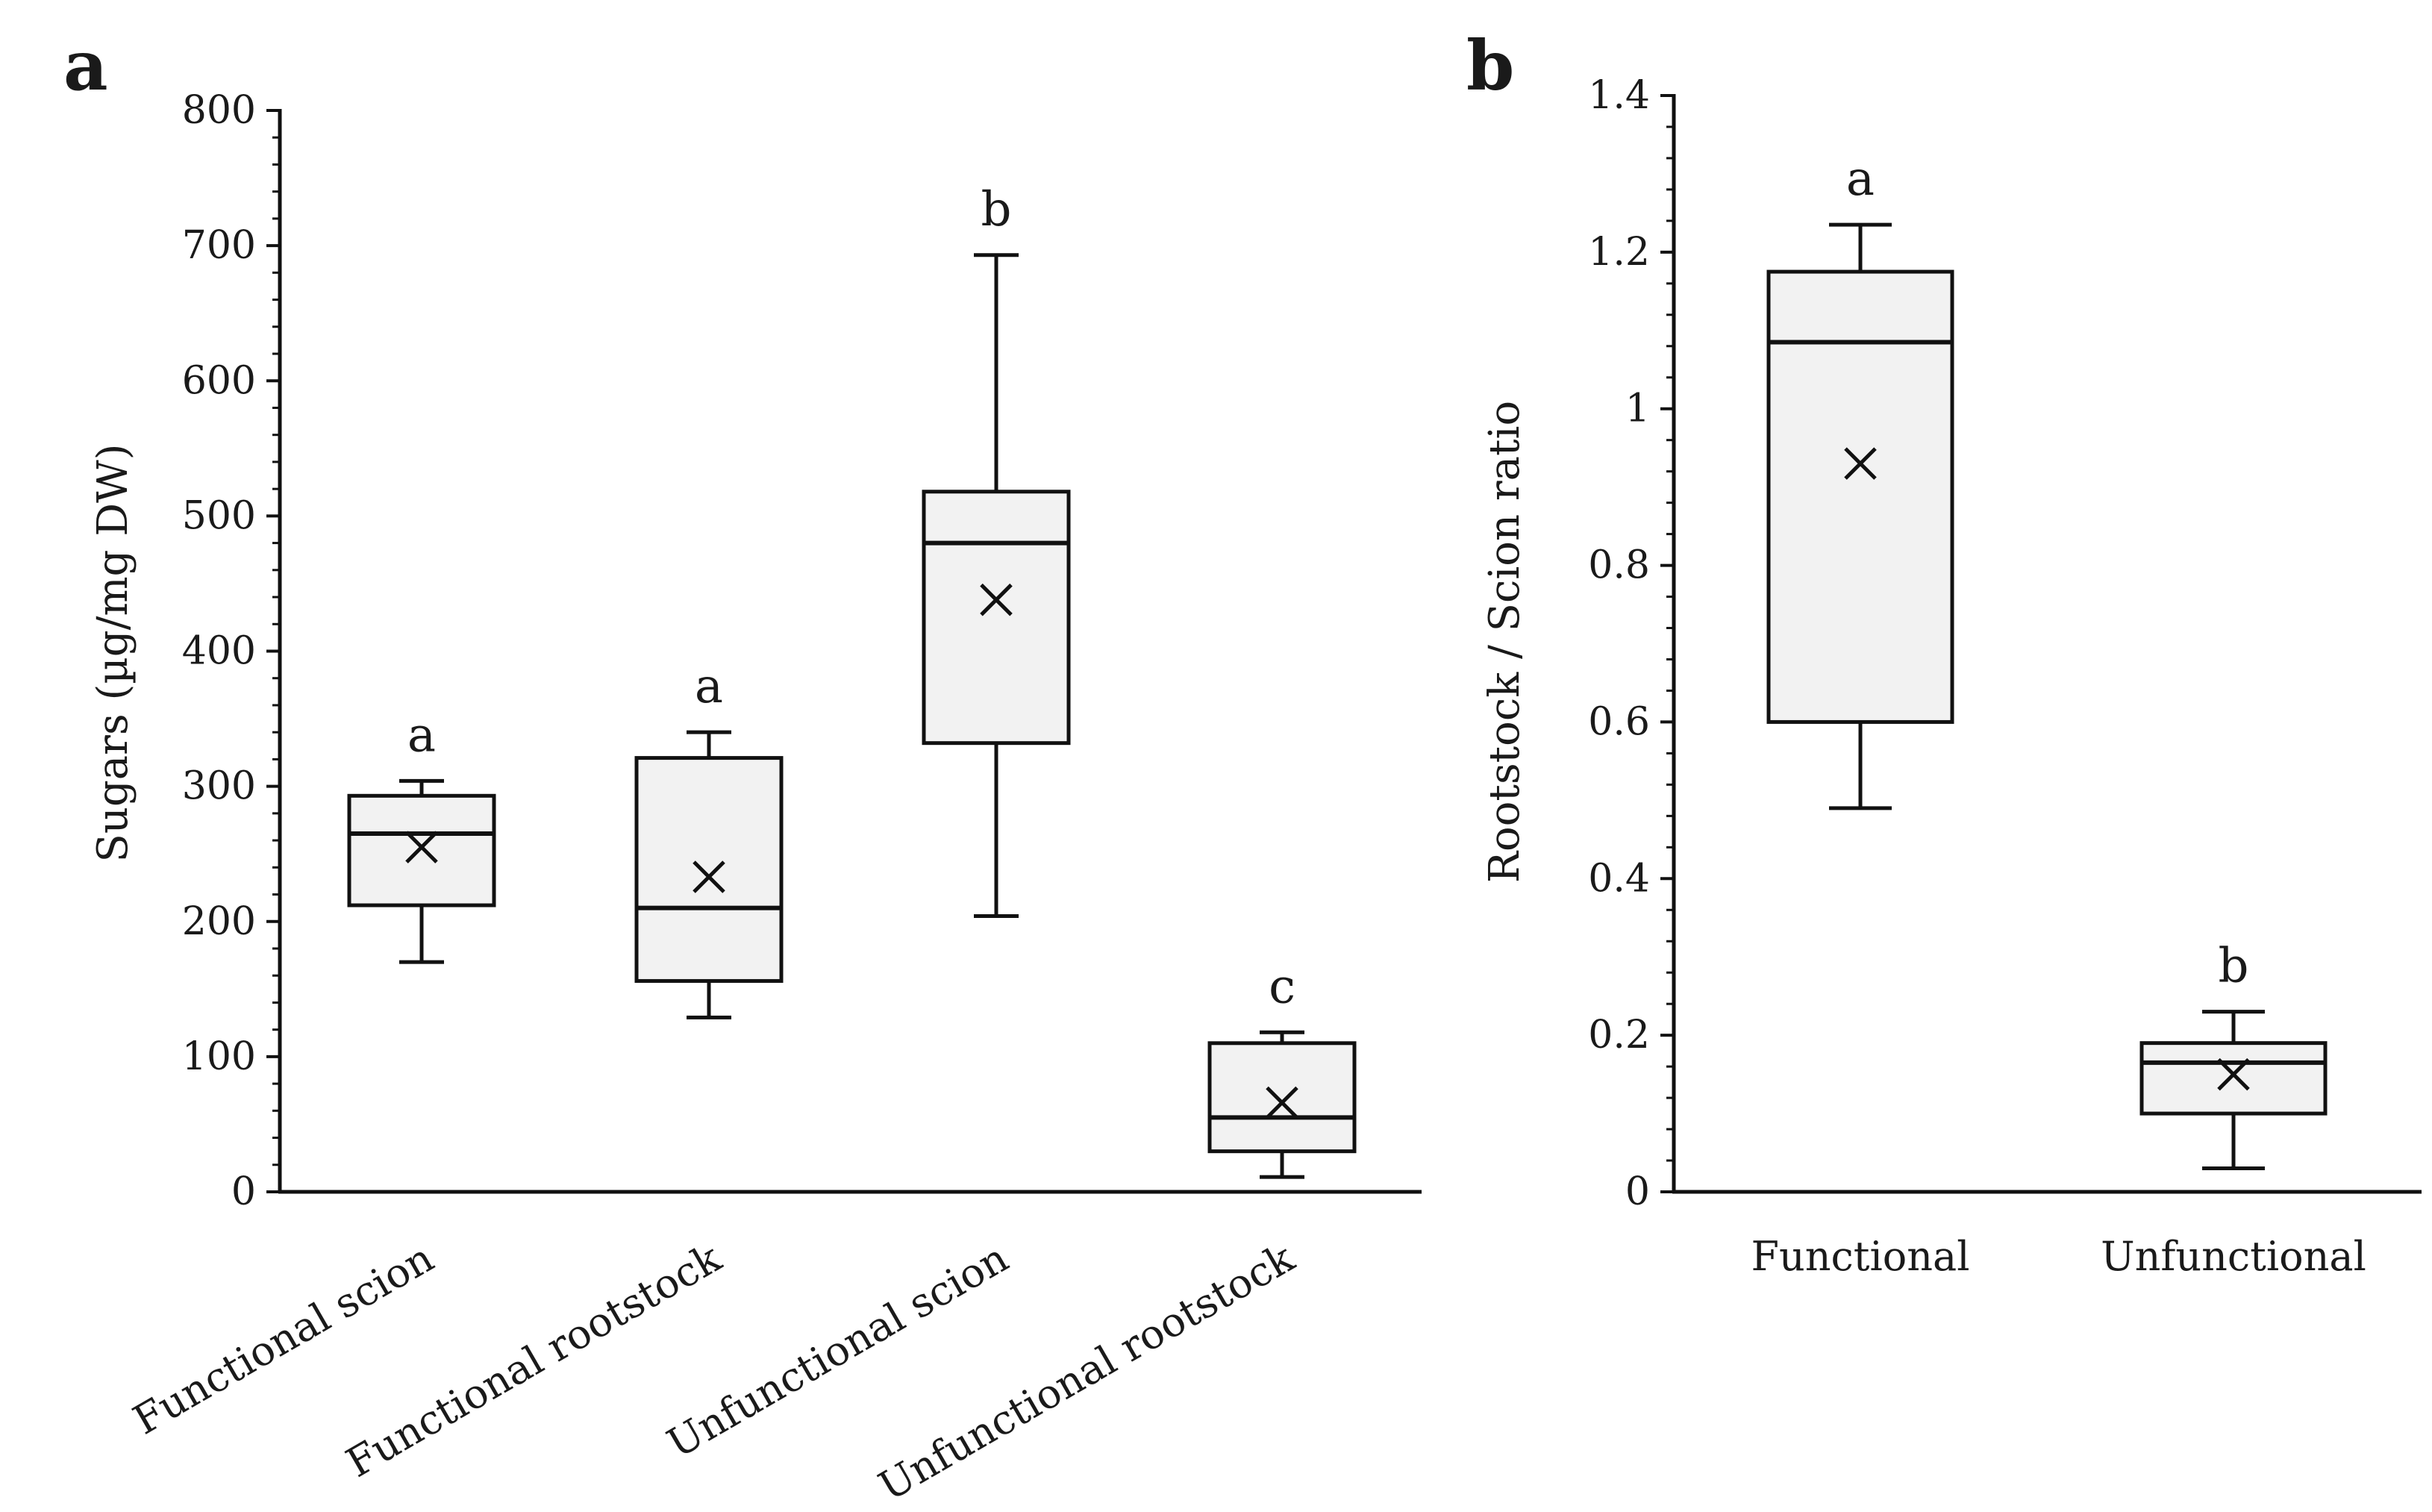  What do you see at coordinates (219, 1056) in the screenshot?
I see `y-tick-label: 100` at bounding box center [219, 1056].